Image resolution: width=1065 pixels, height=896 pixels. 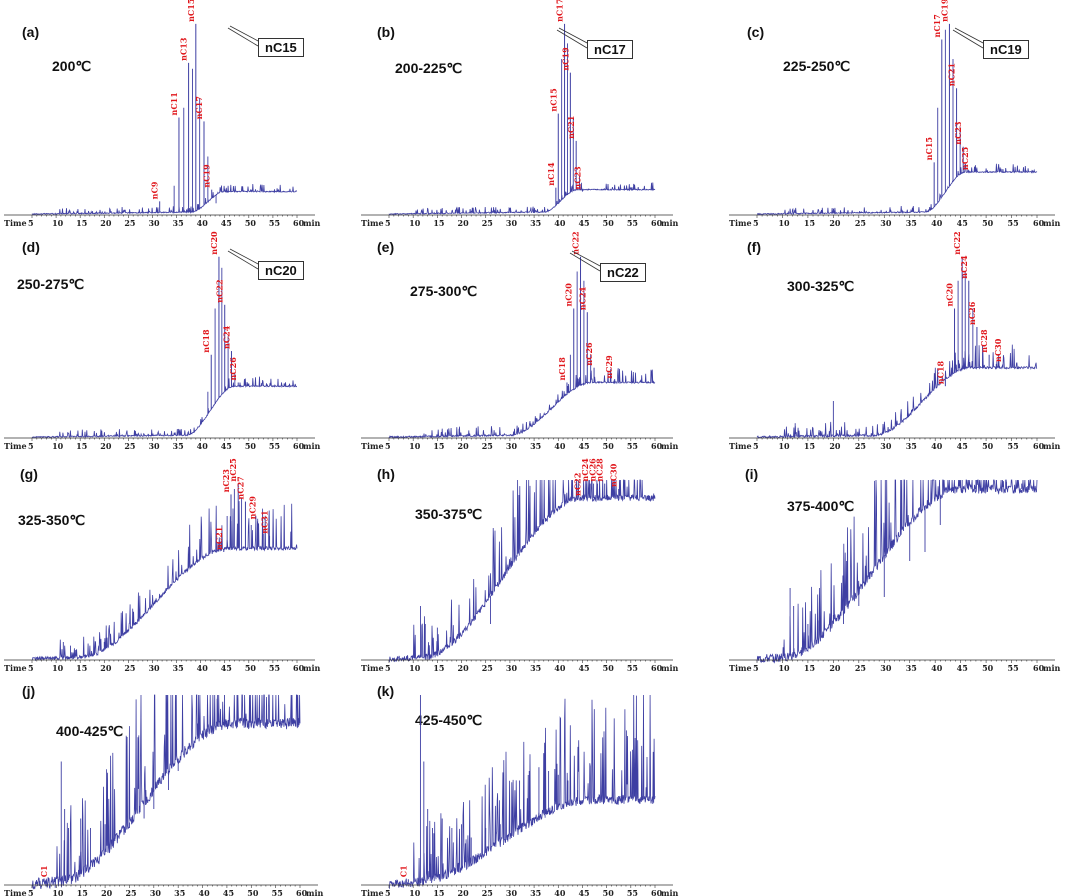 I want to click on peak-label: nC23, so click(x=577, y=178).